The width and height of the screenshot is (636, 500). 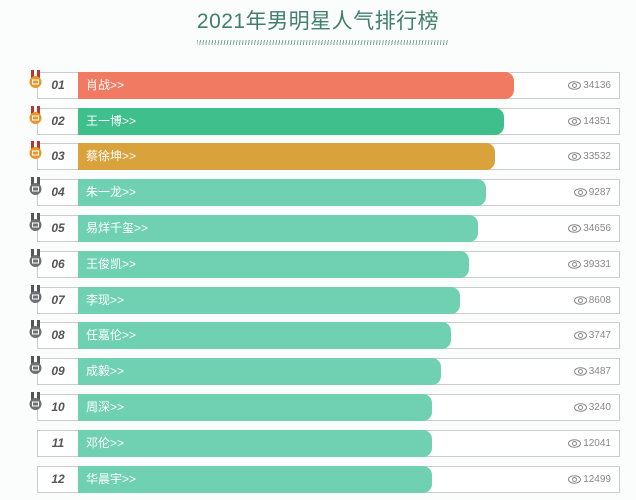 I want to click on page-title: 2021年男明星人气排行榜, so click(x=318, y=21).